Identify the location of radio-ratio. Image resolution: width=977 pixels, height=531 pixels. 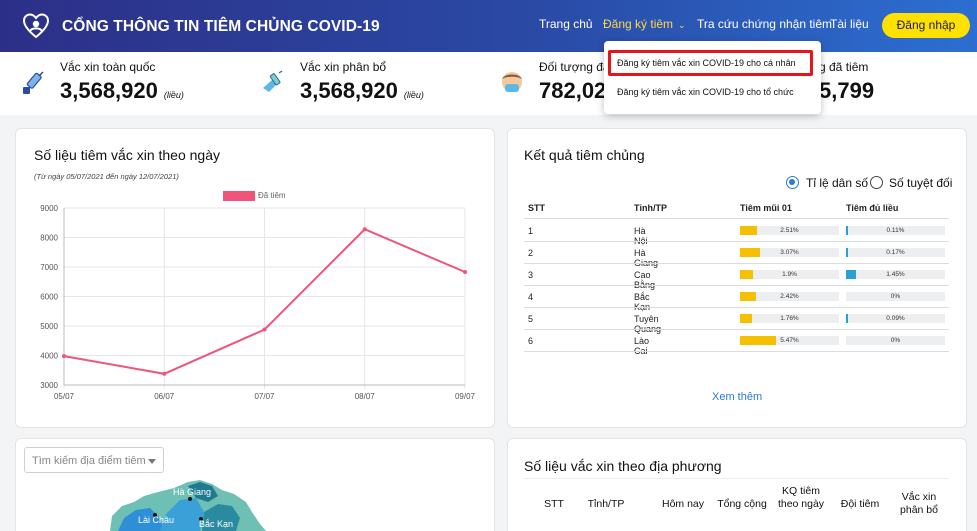
(792, 182).